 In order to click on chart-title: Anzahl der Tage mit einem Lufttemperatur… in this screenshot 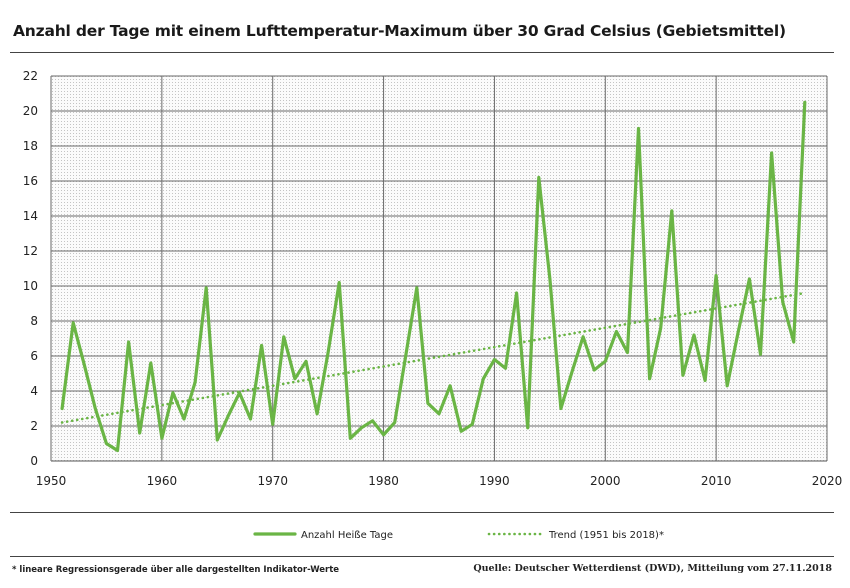, I will do `click(399, 31)`.